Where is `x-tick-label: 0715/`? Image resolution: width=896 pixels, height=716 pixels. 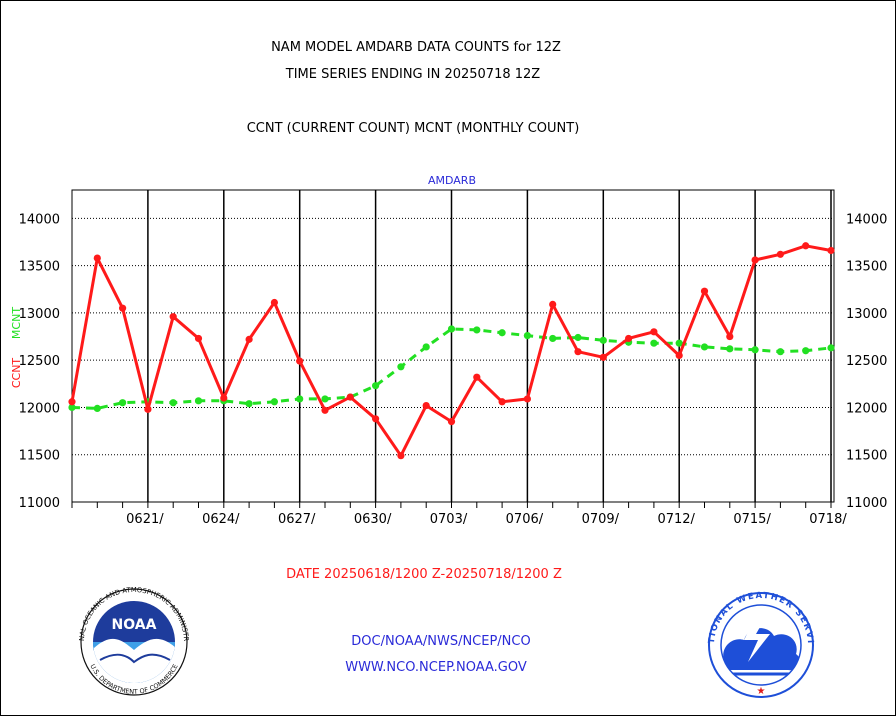
x-tick-label: 0715/ is located at coordinates (752, 519).